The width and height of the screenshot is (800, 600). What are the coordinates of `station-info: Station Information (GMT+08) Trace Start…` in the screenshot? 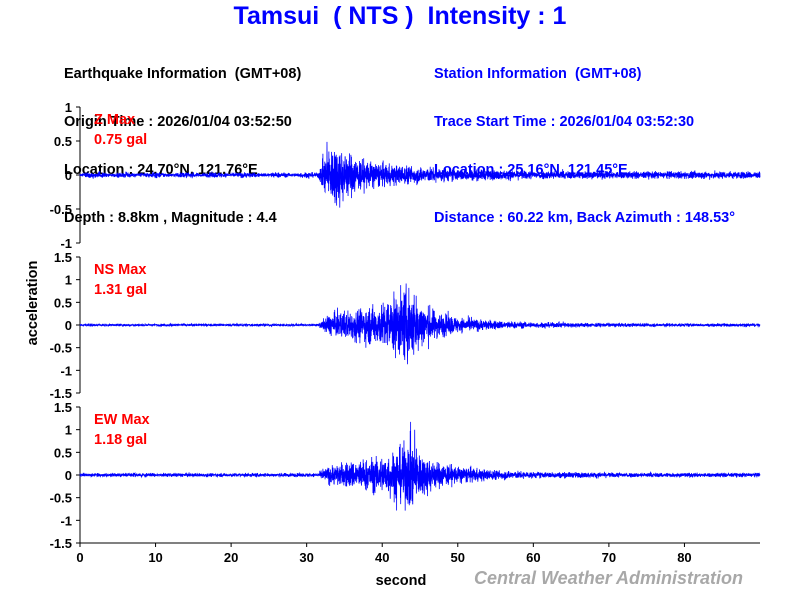 It's located at (584, 138).